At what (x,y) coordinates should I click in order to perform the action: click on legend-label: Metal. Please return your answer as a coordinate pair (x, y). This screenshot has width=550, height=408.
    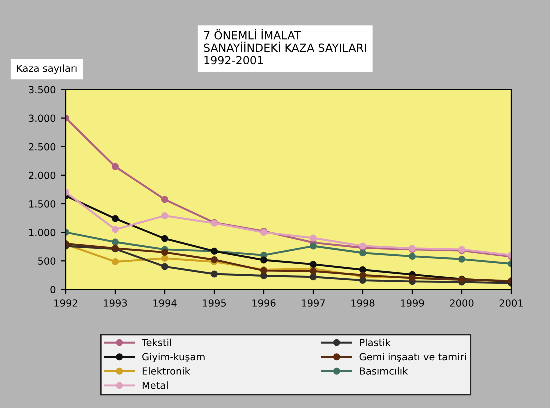
    Looking at the image, I should click on (155, 386).